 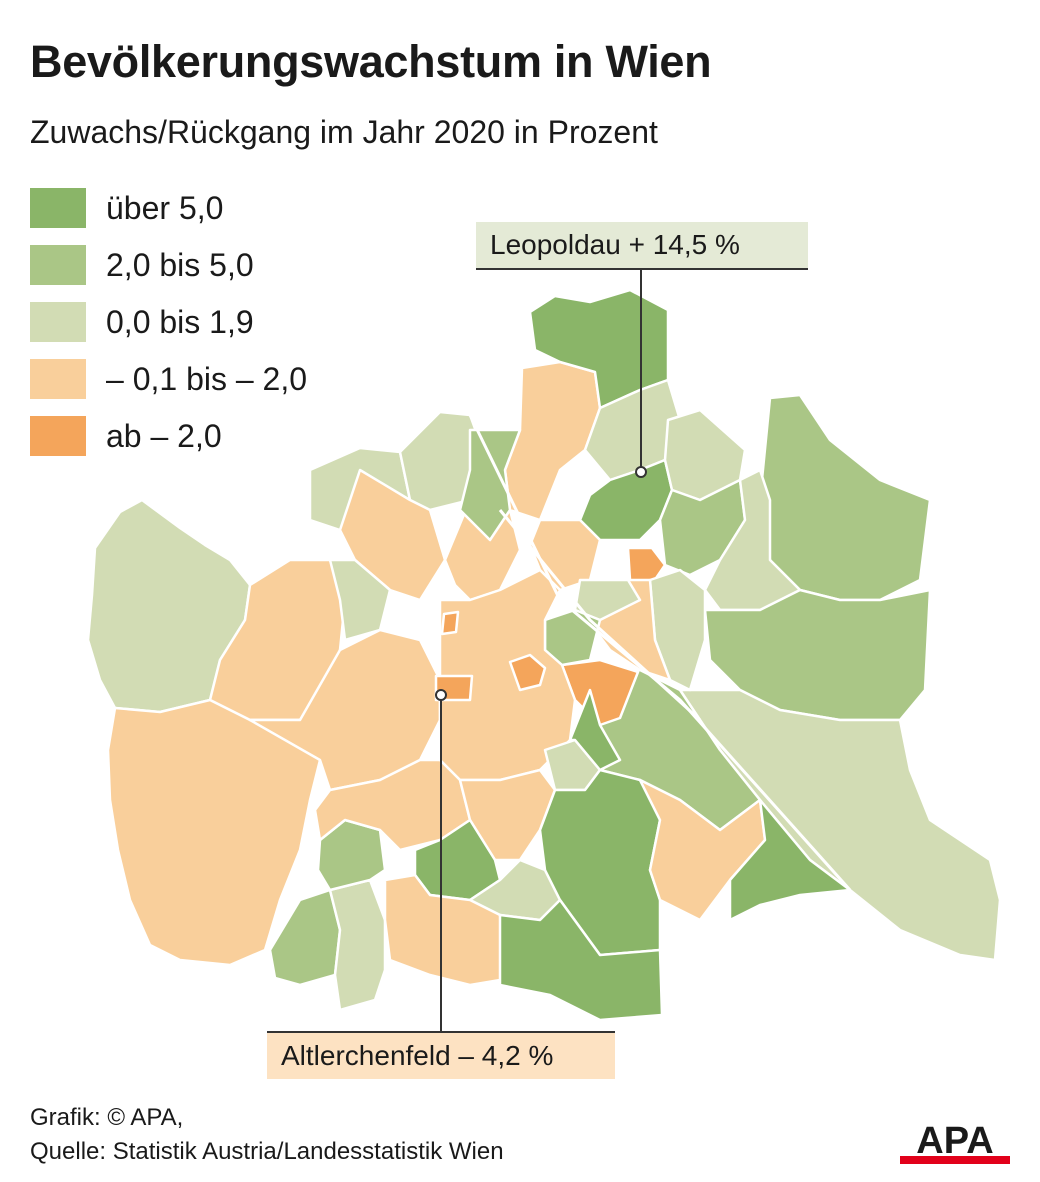 What do you see at coordinates (641, 472) in the screenshot?
I see `marker-leopoldau` at bounding box center [641, 472].